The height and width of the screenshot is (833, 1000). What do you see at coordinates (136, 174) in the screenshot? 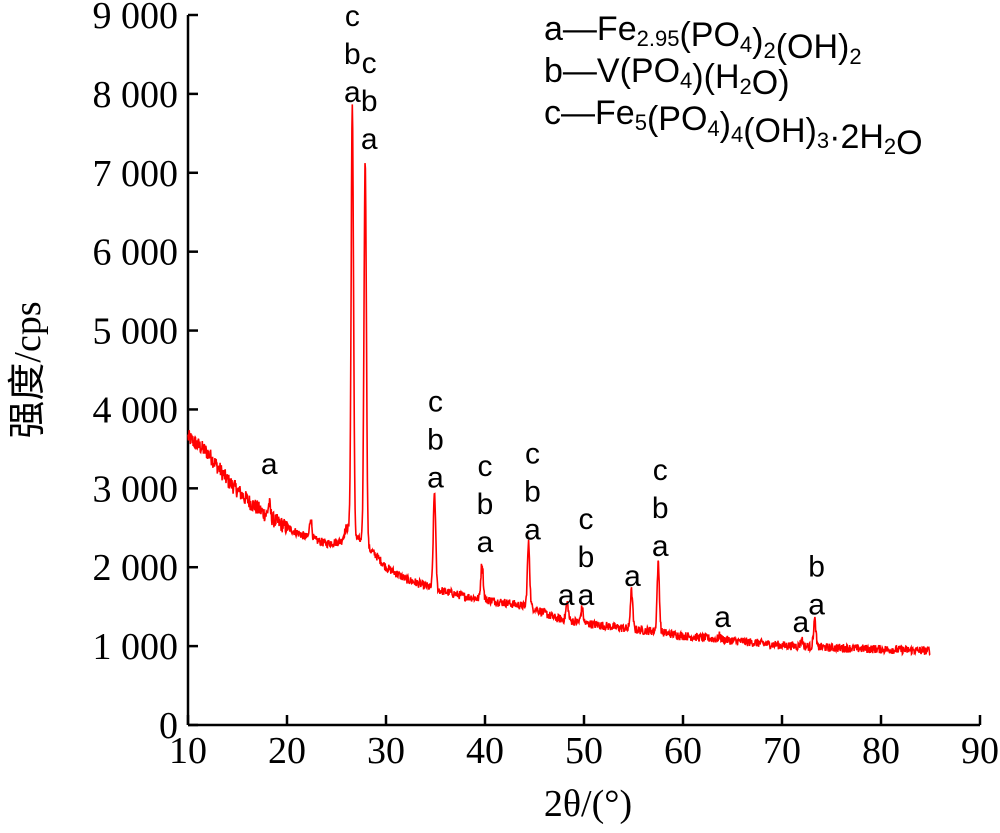
I see `y-tick-label: 7 000` at bounding box center [136, 174].